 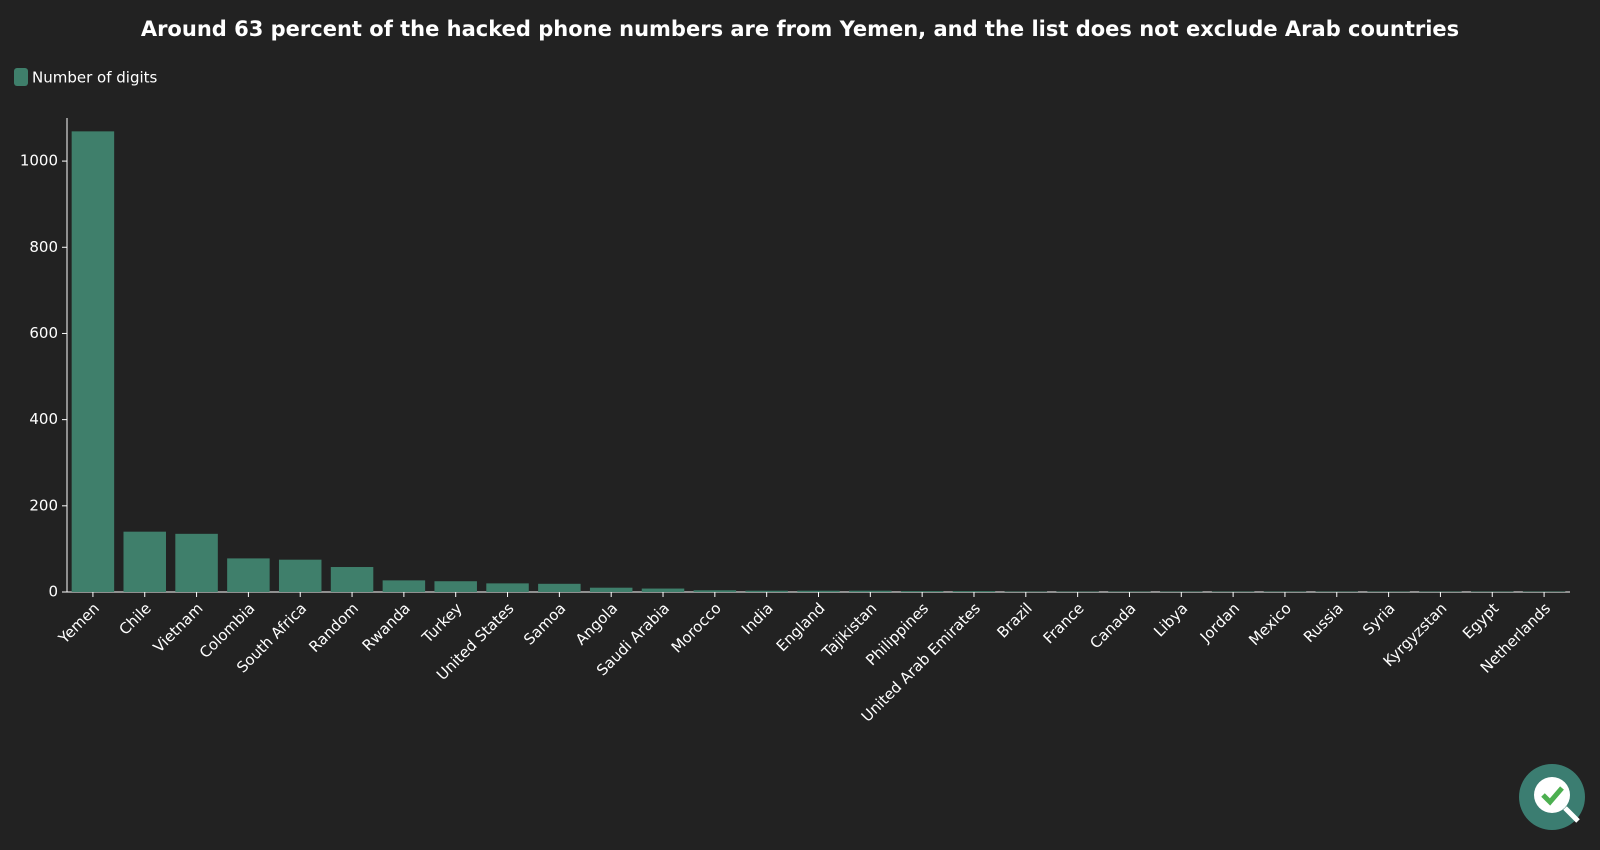 What do you see at coordinates (1014, 620) in the screenshot?
I see `x-tick-label: Brazil` at bounding box center [1014, 620].